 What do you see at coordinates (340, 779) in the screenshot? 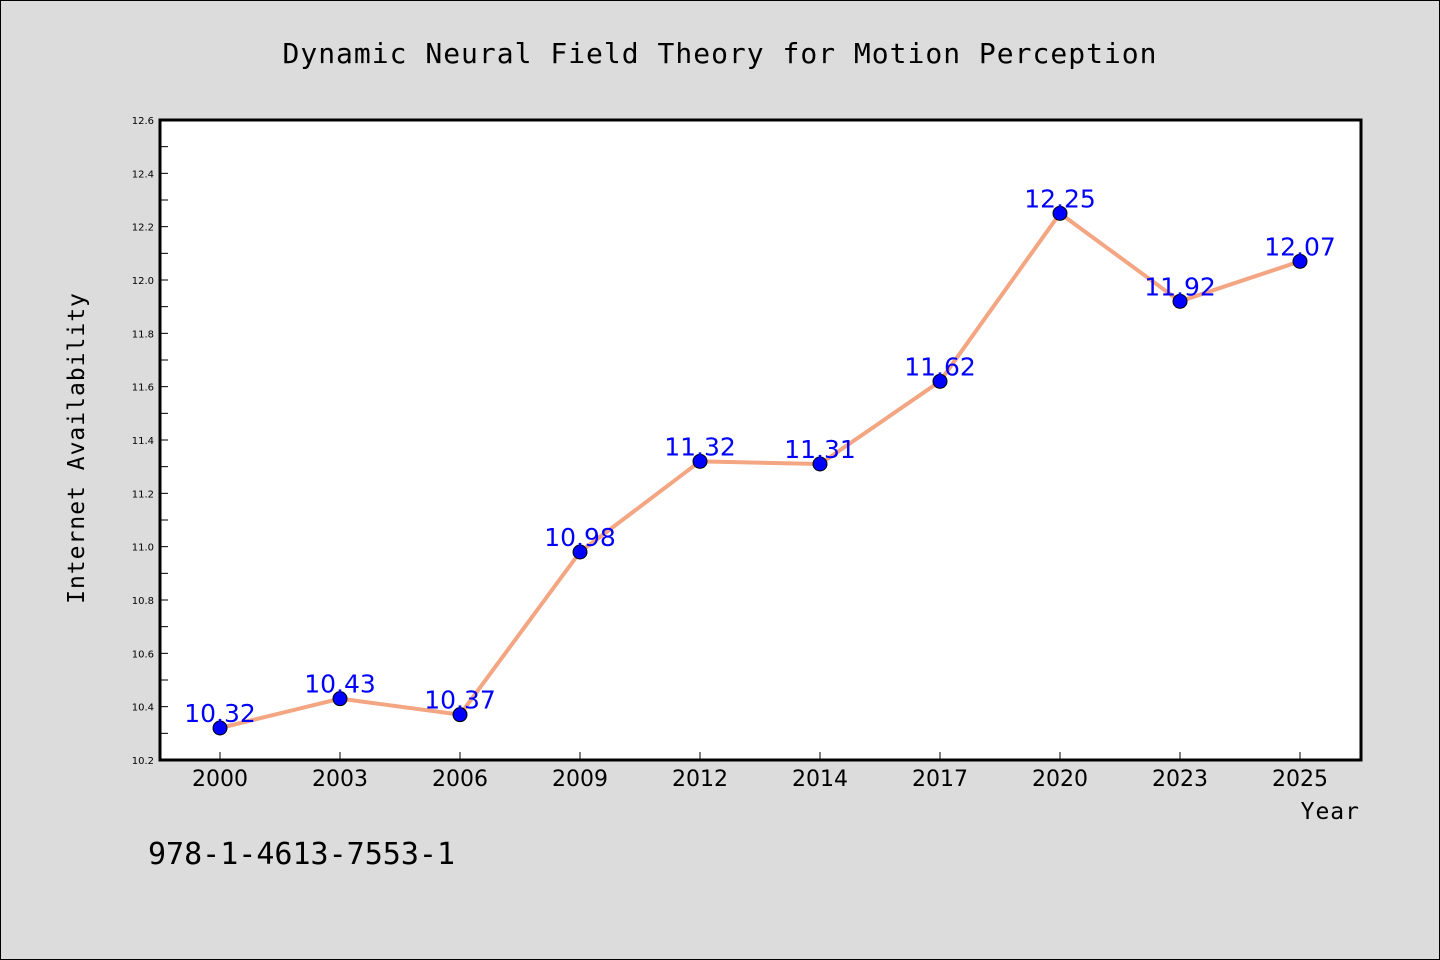
I see `x-tick-label: 2003` at bounding box center [340, 779].